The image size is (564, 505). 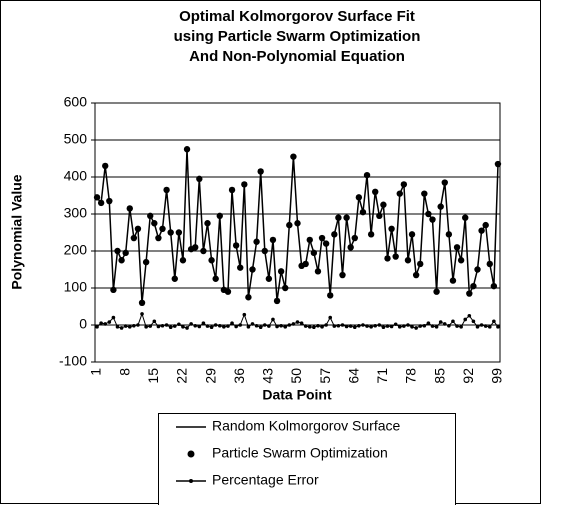 What do you see at coordinates (210, 376) in the screenshot?
I see `x-tick-label: 29` at bounding box center [210, 376].